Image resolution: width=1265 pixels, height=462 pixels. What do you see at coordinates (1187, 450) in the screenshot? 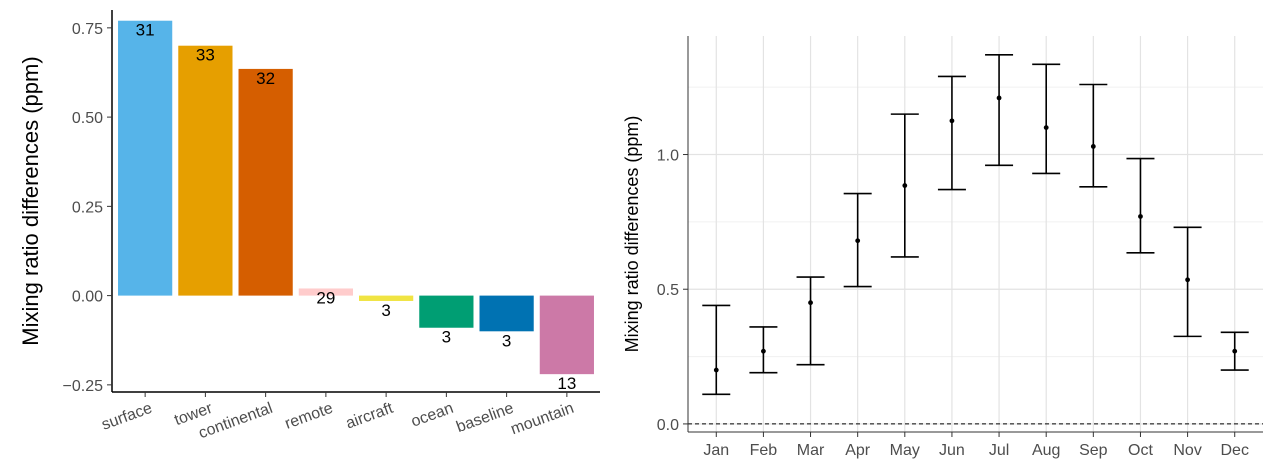
I see `x-tick-label: Nov` at bounding box center [1187, 450].